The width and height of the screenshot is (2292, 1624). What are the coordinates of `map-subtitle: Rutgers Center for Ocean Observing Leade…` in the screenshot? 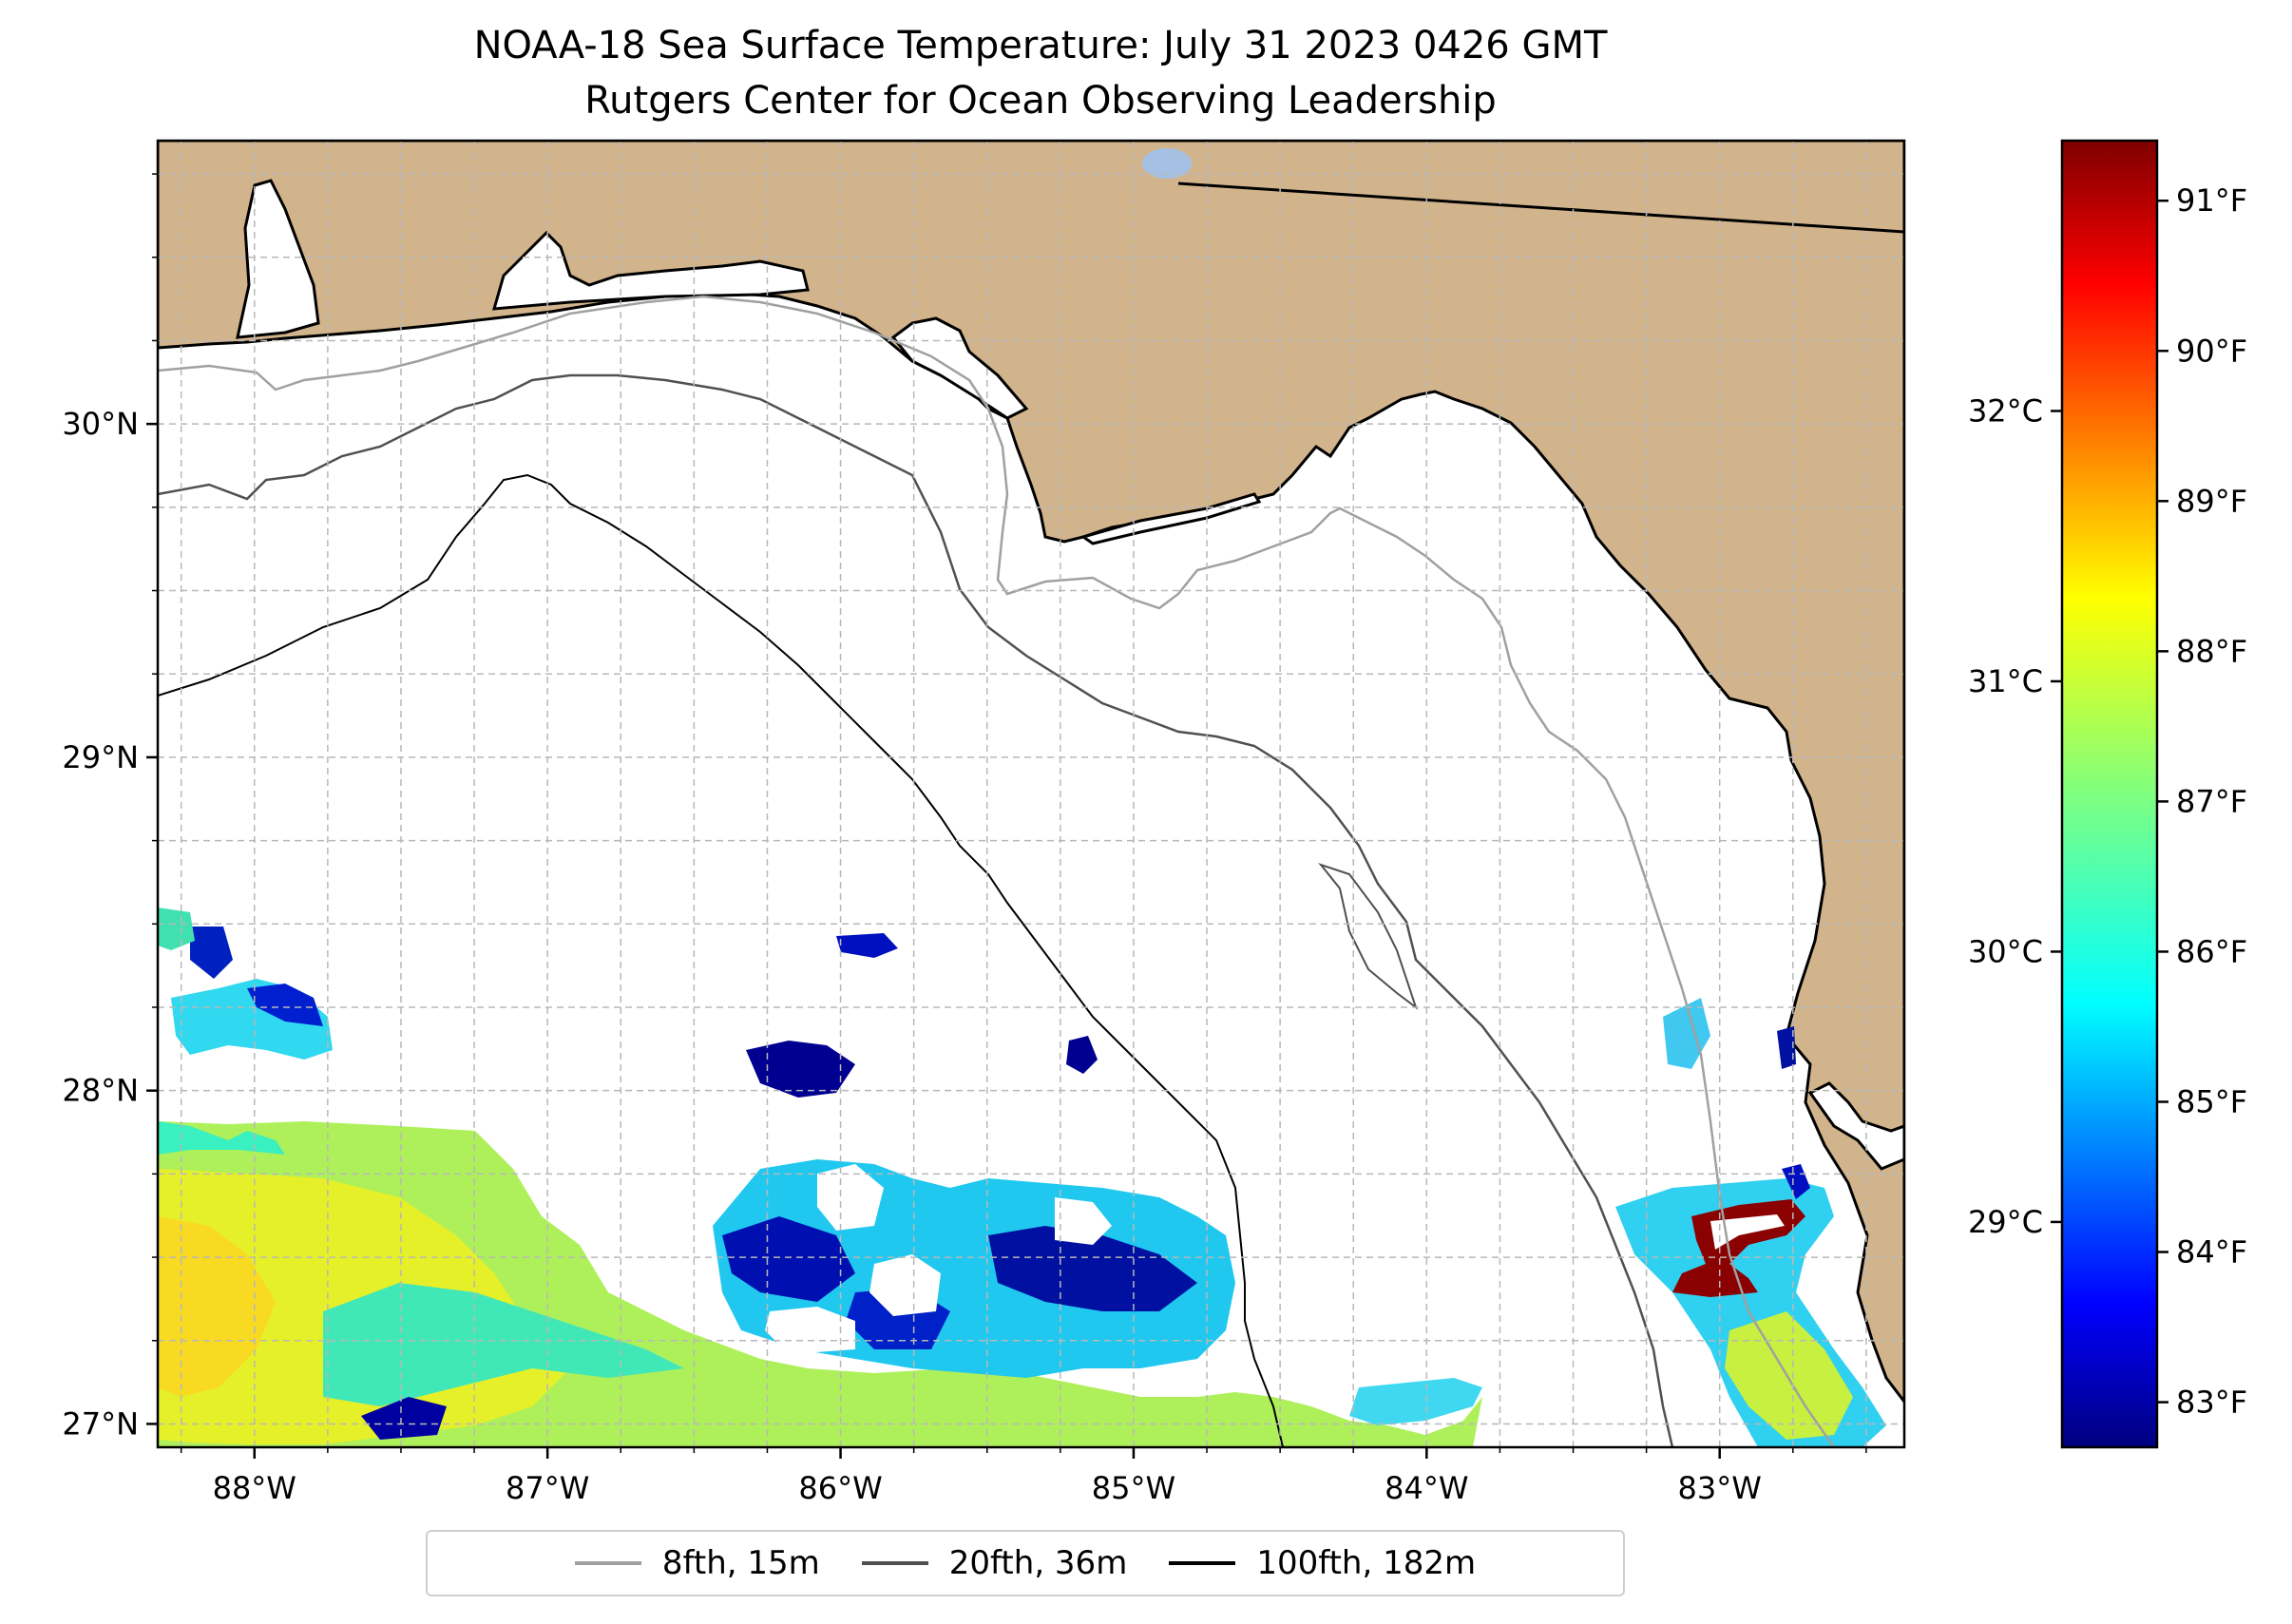 It's located at (1040, 101).